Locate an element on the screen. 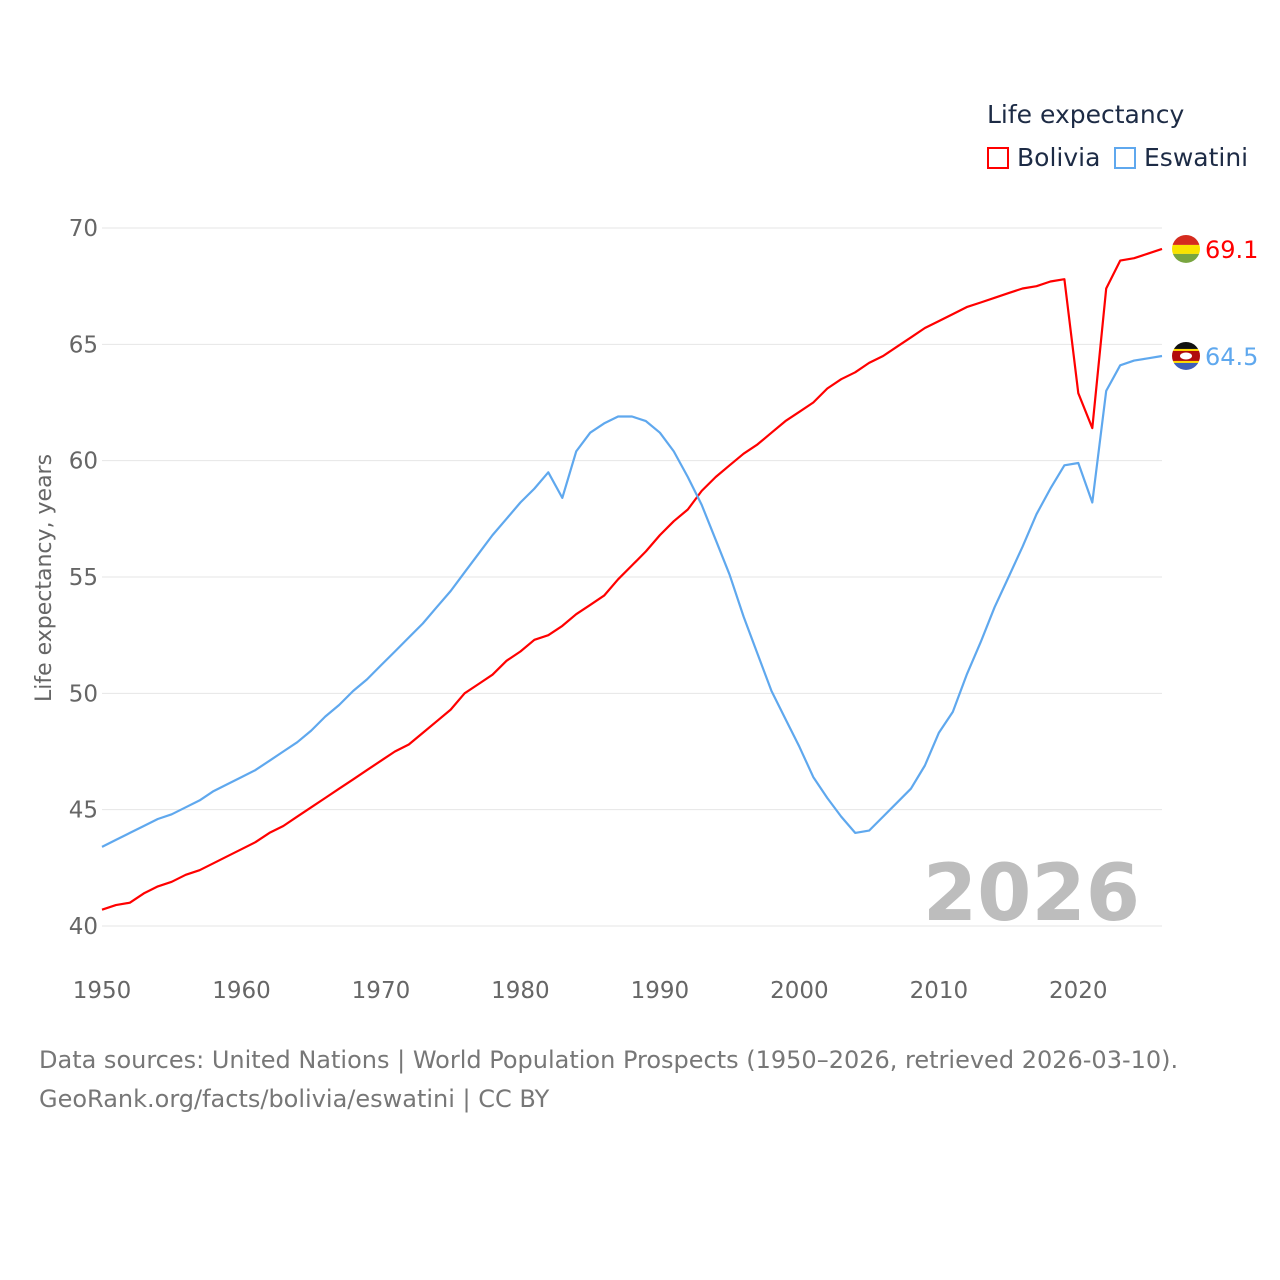 The width and height of the screenshot is (1280, 1280). x-tick-label: 2010 is located at coordinates (939, 991).